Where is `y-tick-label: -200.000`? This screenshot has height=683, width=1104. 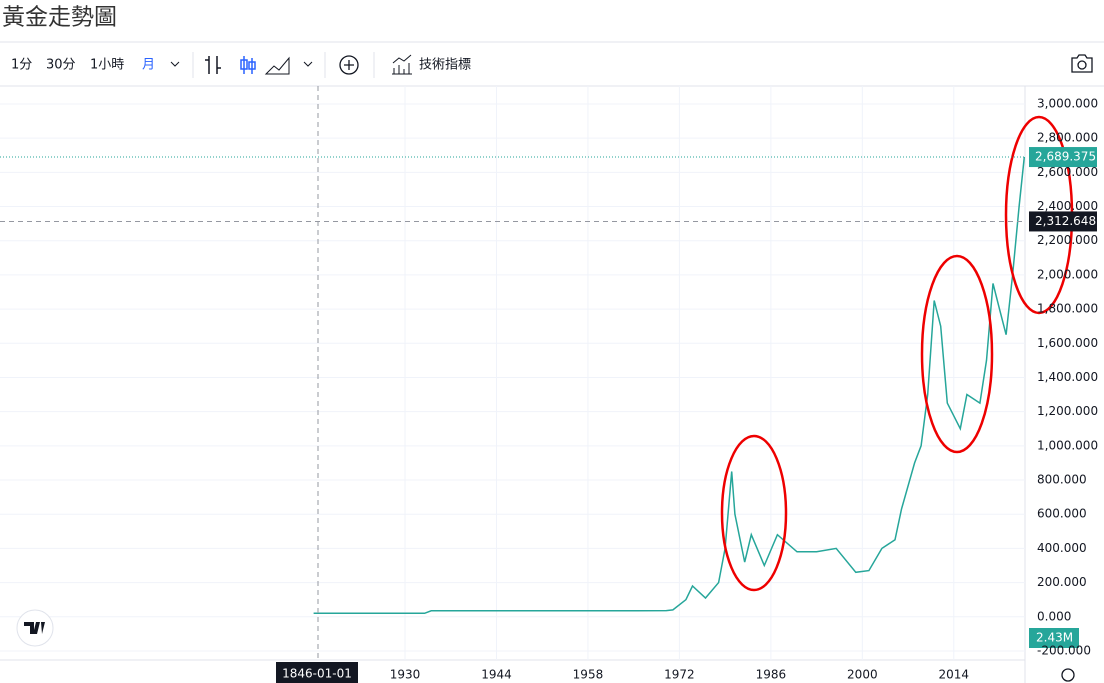
y-tick-label: -200.000 is located at coordinates (1064, 650).